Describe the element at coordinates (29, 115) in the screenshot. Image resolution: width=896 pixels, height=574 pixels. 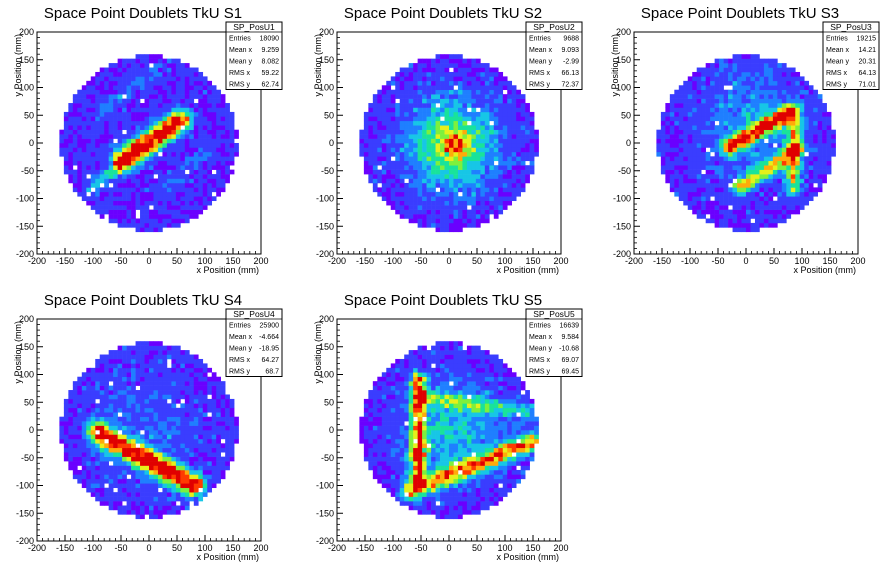
I see `y-tick-label: 50` at that location.